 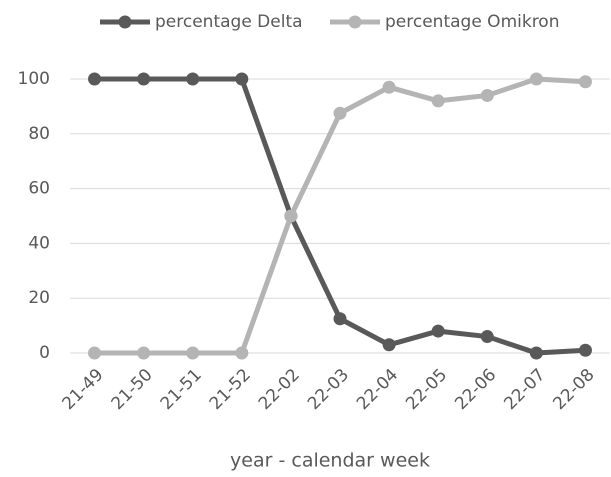 What do you see at coordinates (524, 389) in the screenshot?
I see `x-tick-label: 22-07` at bounding box center [524, 389].